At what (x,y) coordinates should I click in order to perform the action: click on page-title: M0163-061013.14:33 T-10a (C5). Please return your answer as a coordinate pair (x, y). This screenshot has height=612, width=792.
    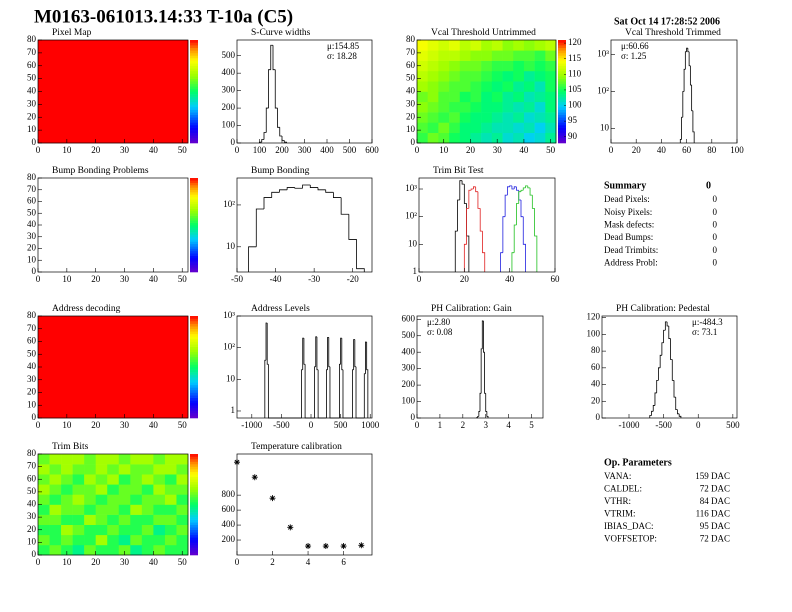
    Looking at the image, I should click on (163, 16).